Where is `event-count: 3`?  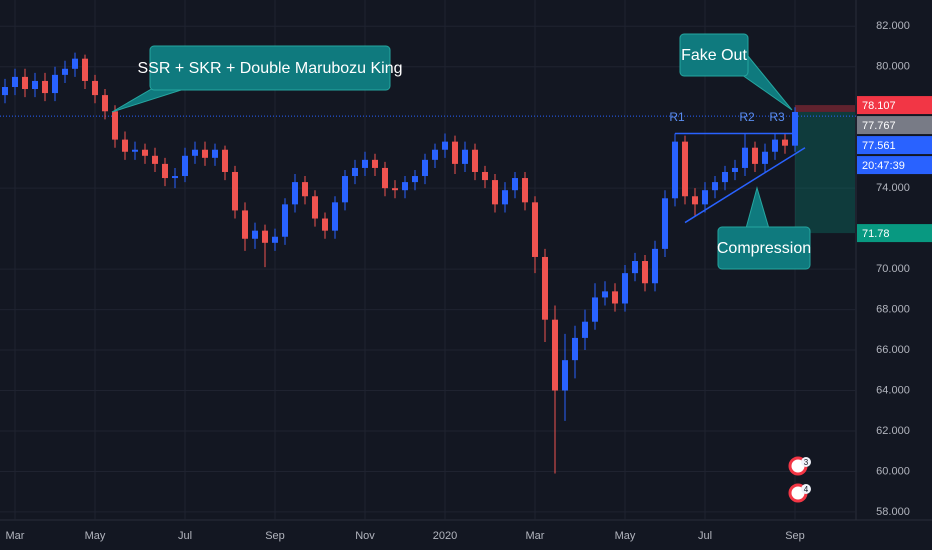 event-count: 3 is located at coordinates (806, 462).